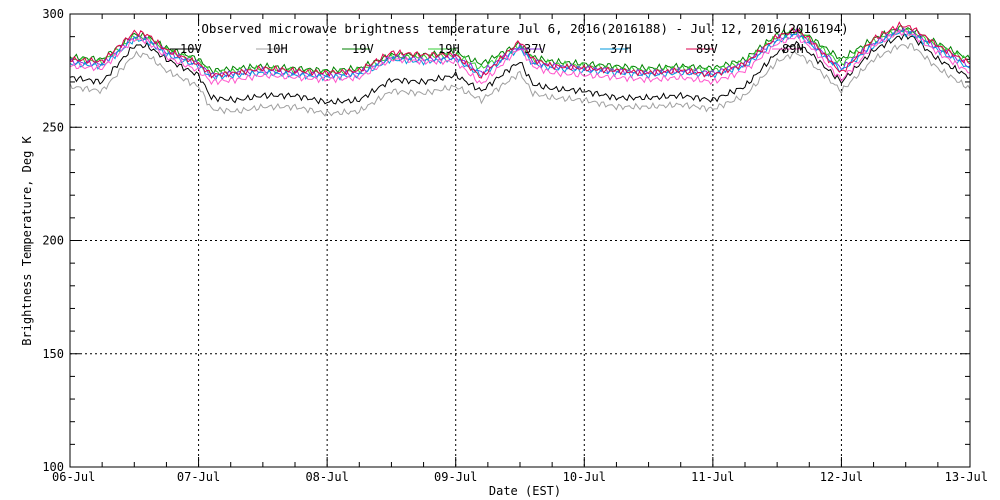 The width and height of the screenshot is (1000, 500). Describe the element at coordinates (363, 49) in the screenshot. I see `legend-label-19v: 19V` at that location.